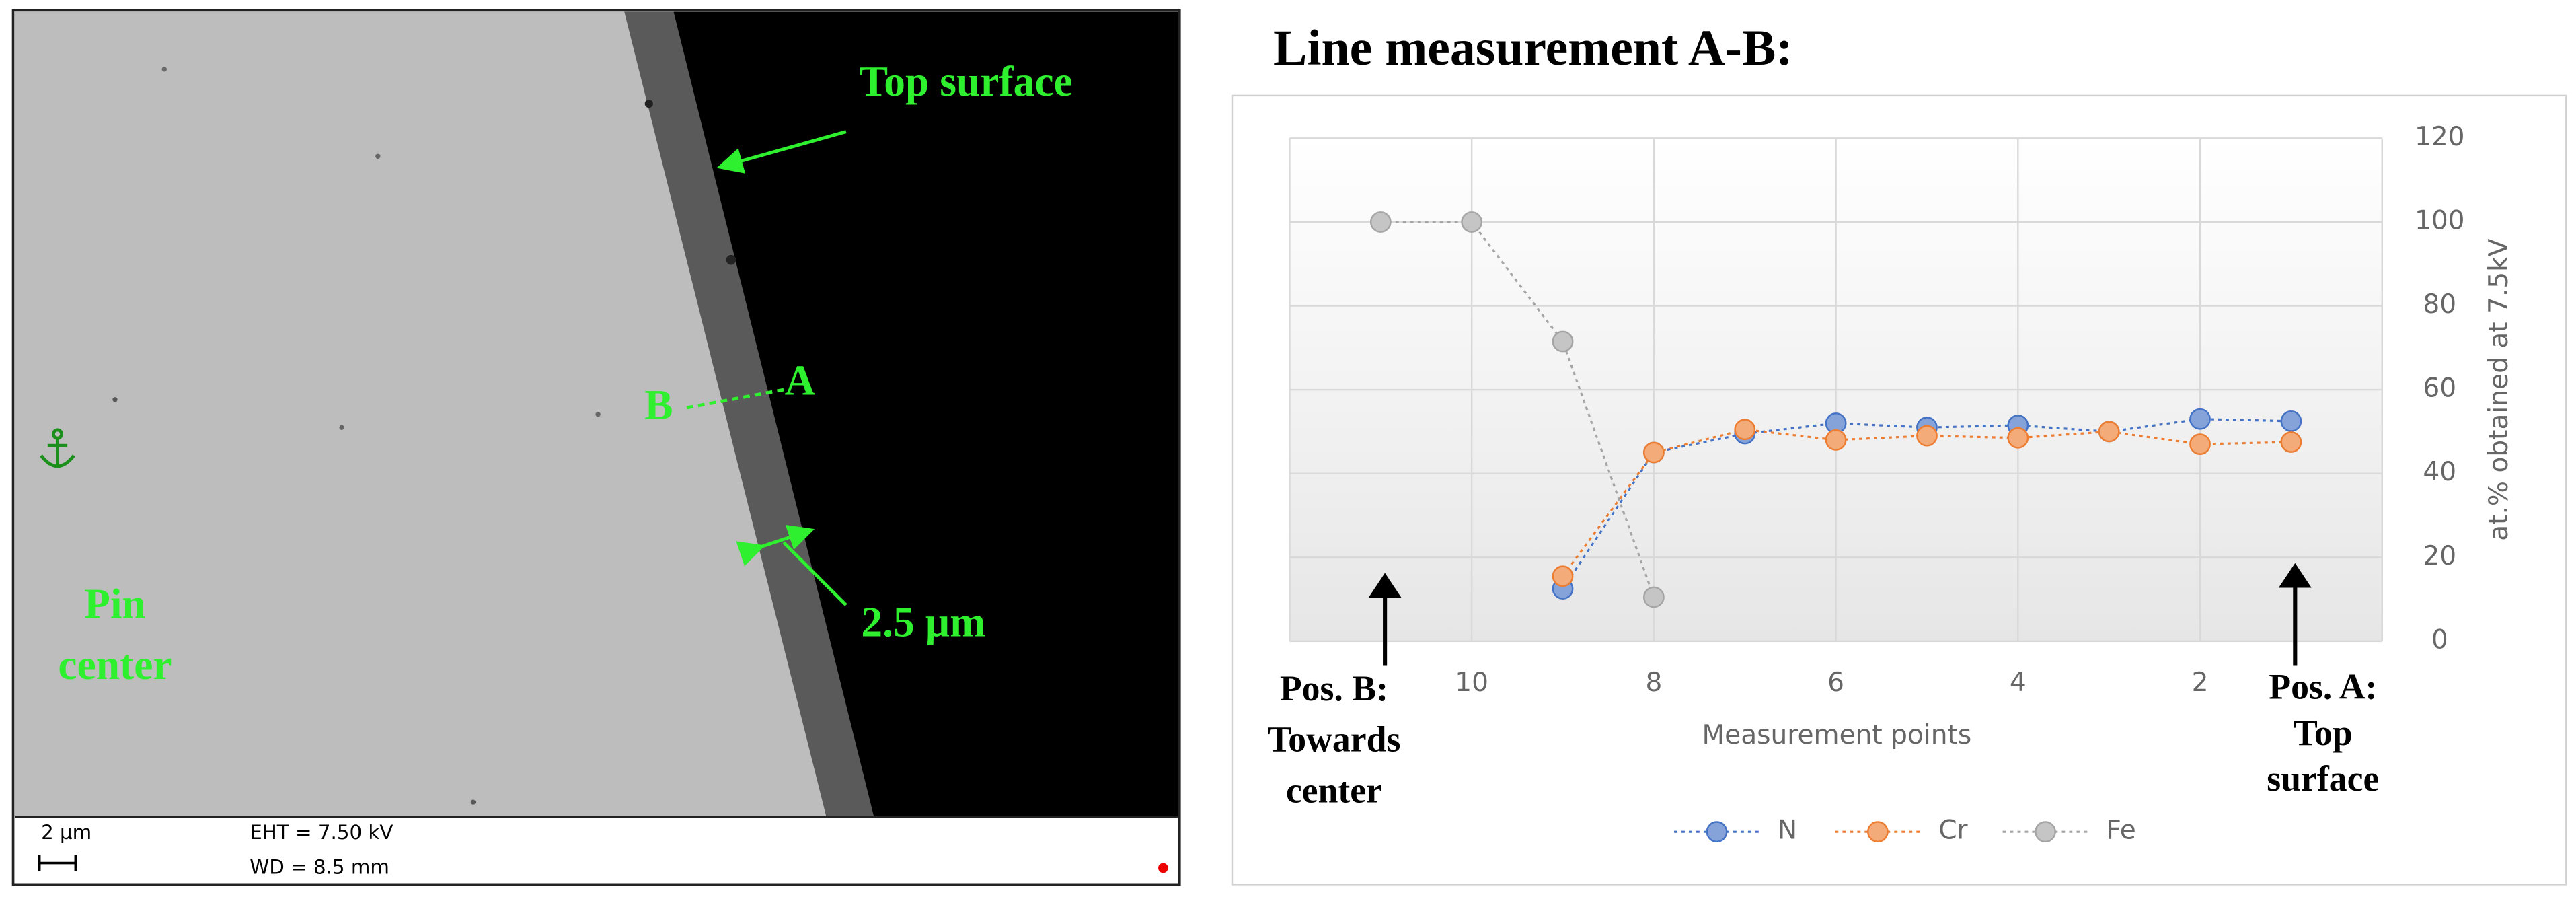 Image resolution: width=2576 pixels, height=901 pixels. I want to click on image-label: center, so click(115, 664).